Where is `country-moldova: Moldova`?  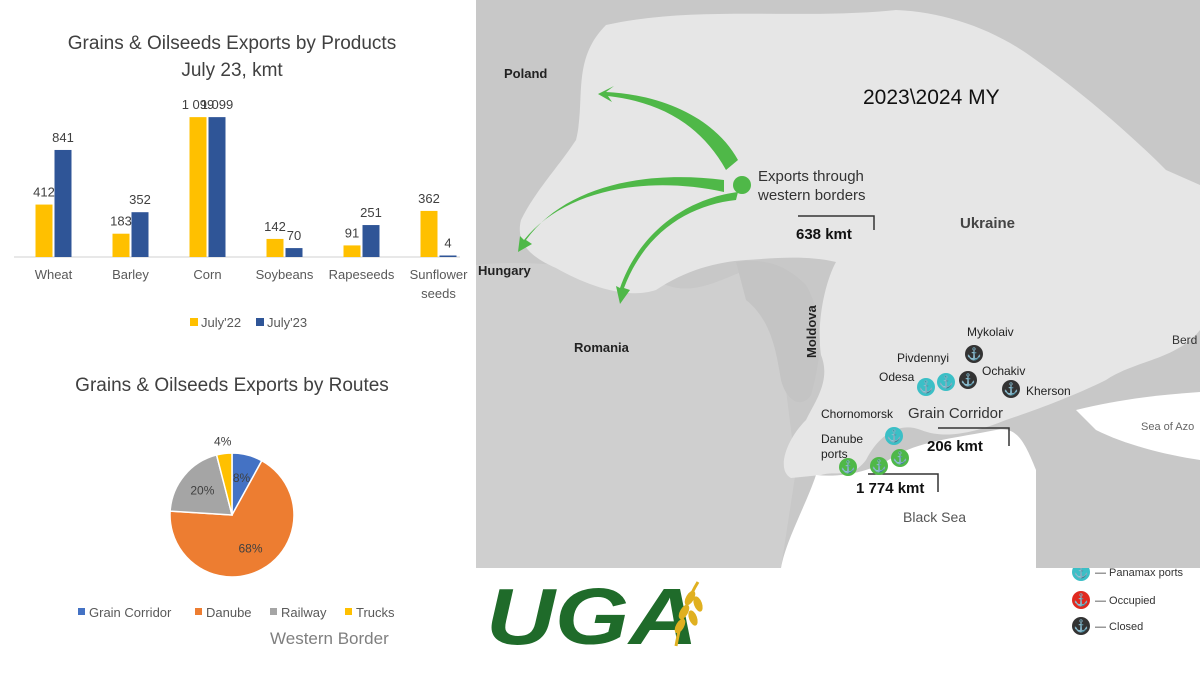
country-moldova: Moldova is located at coordinates (811, 331).